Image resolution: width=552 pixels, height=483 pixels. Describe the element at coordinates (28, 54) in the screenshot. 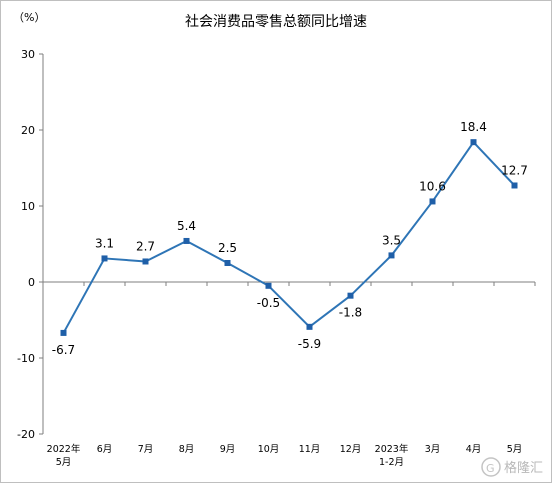

I see `y-tick-label: 30` at that location.